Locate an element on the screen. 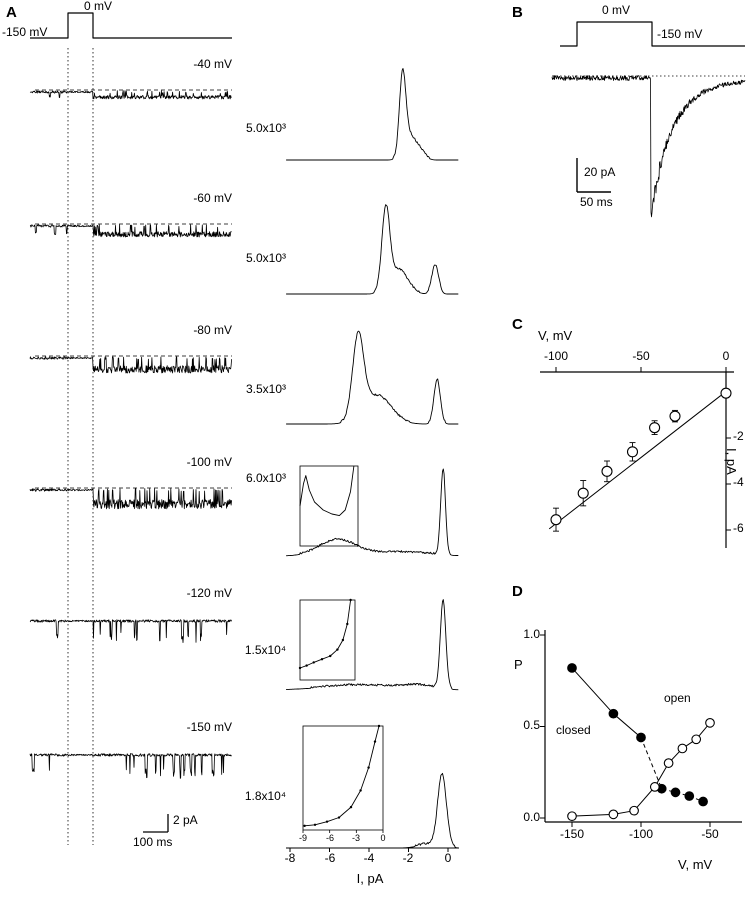  d-ytick-2: 1.0 is located at coordinates (531, 634).